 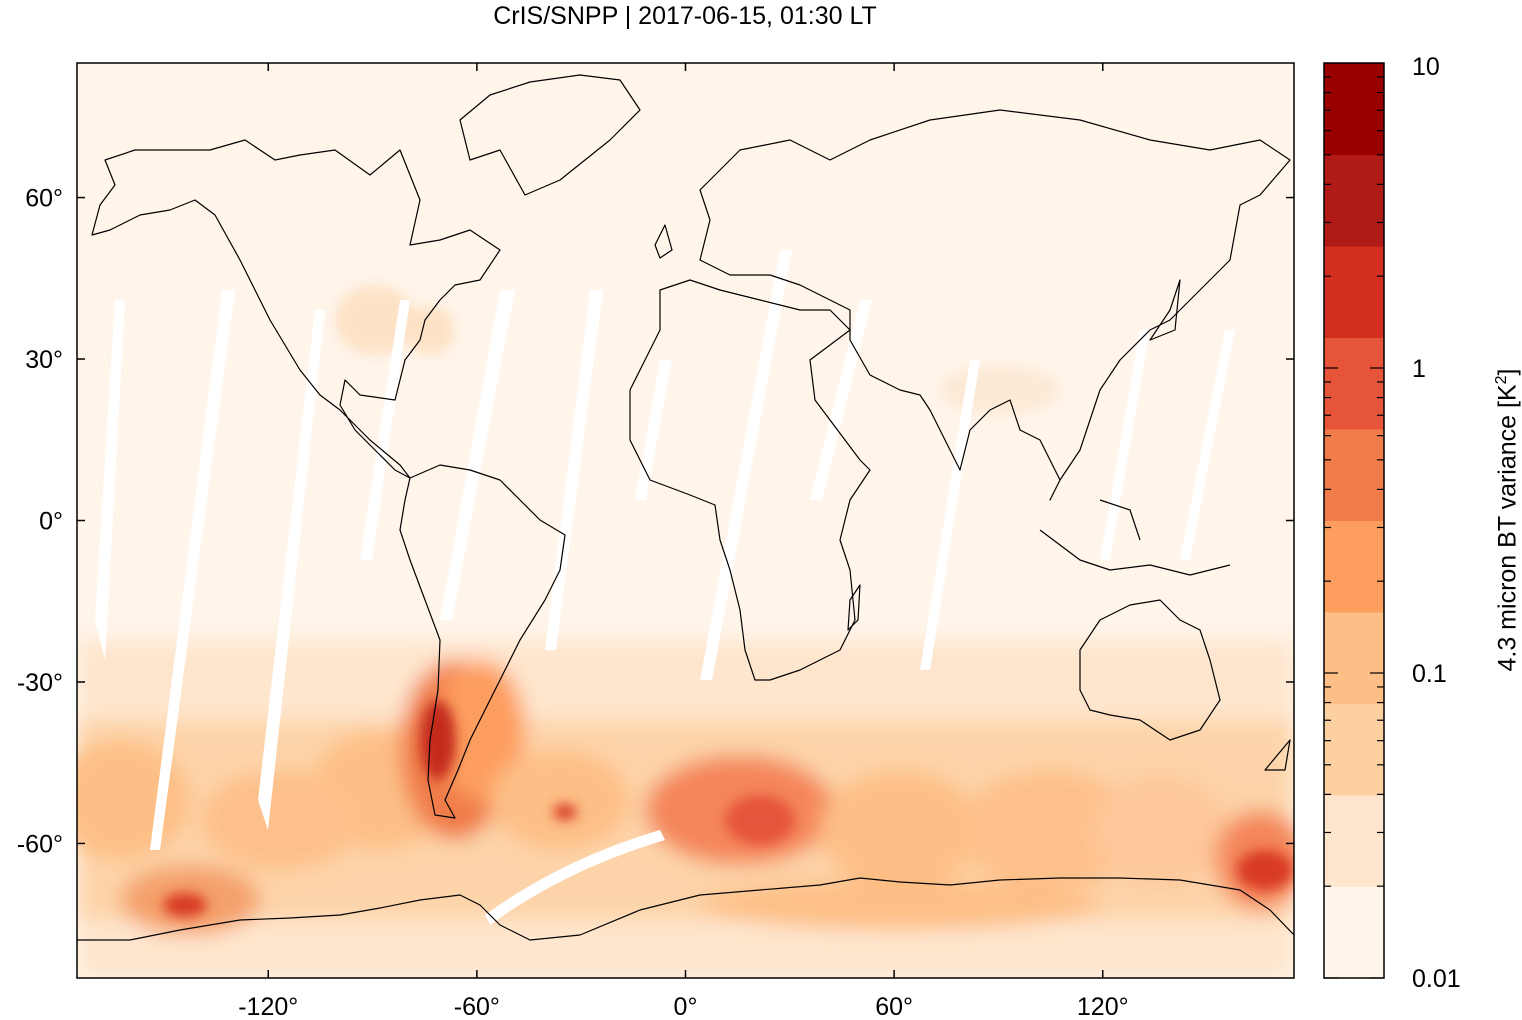 What do you see at coordinates (663, 241) in the screenshot?
I see `coast-uk` at bounding box center [663, 241].